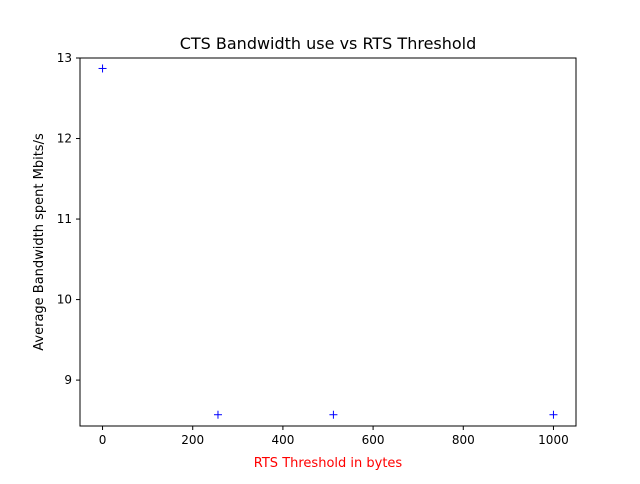  I want to click on x-tick-label: 800, so click(463, 440).